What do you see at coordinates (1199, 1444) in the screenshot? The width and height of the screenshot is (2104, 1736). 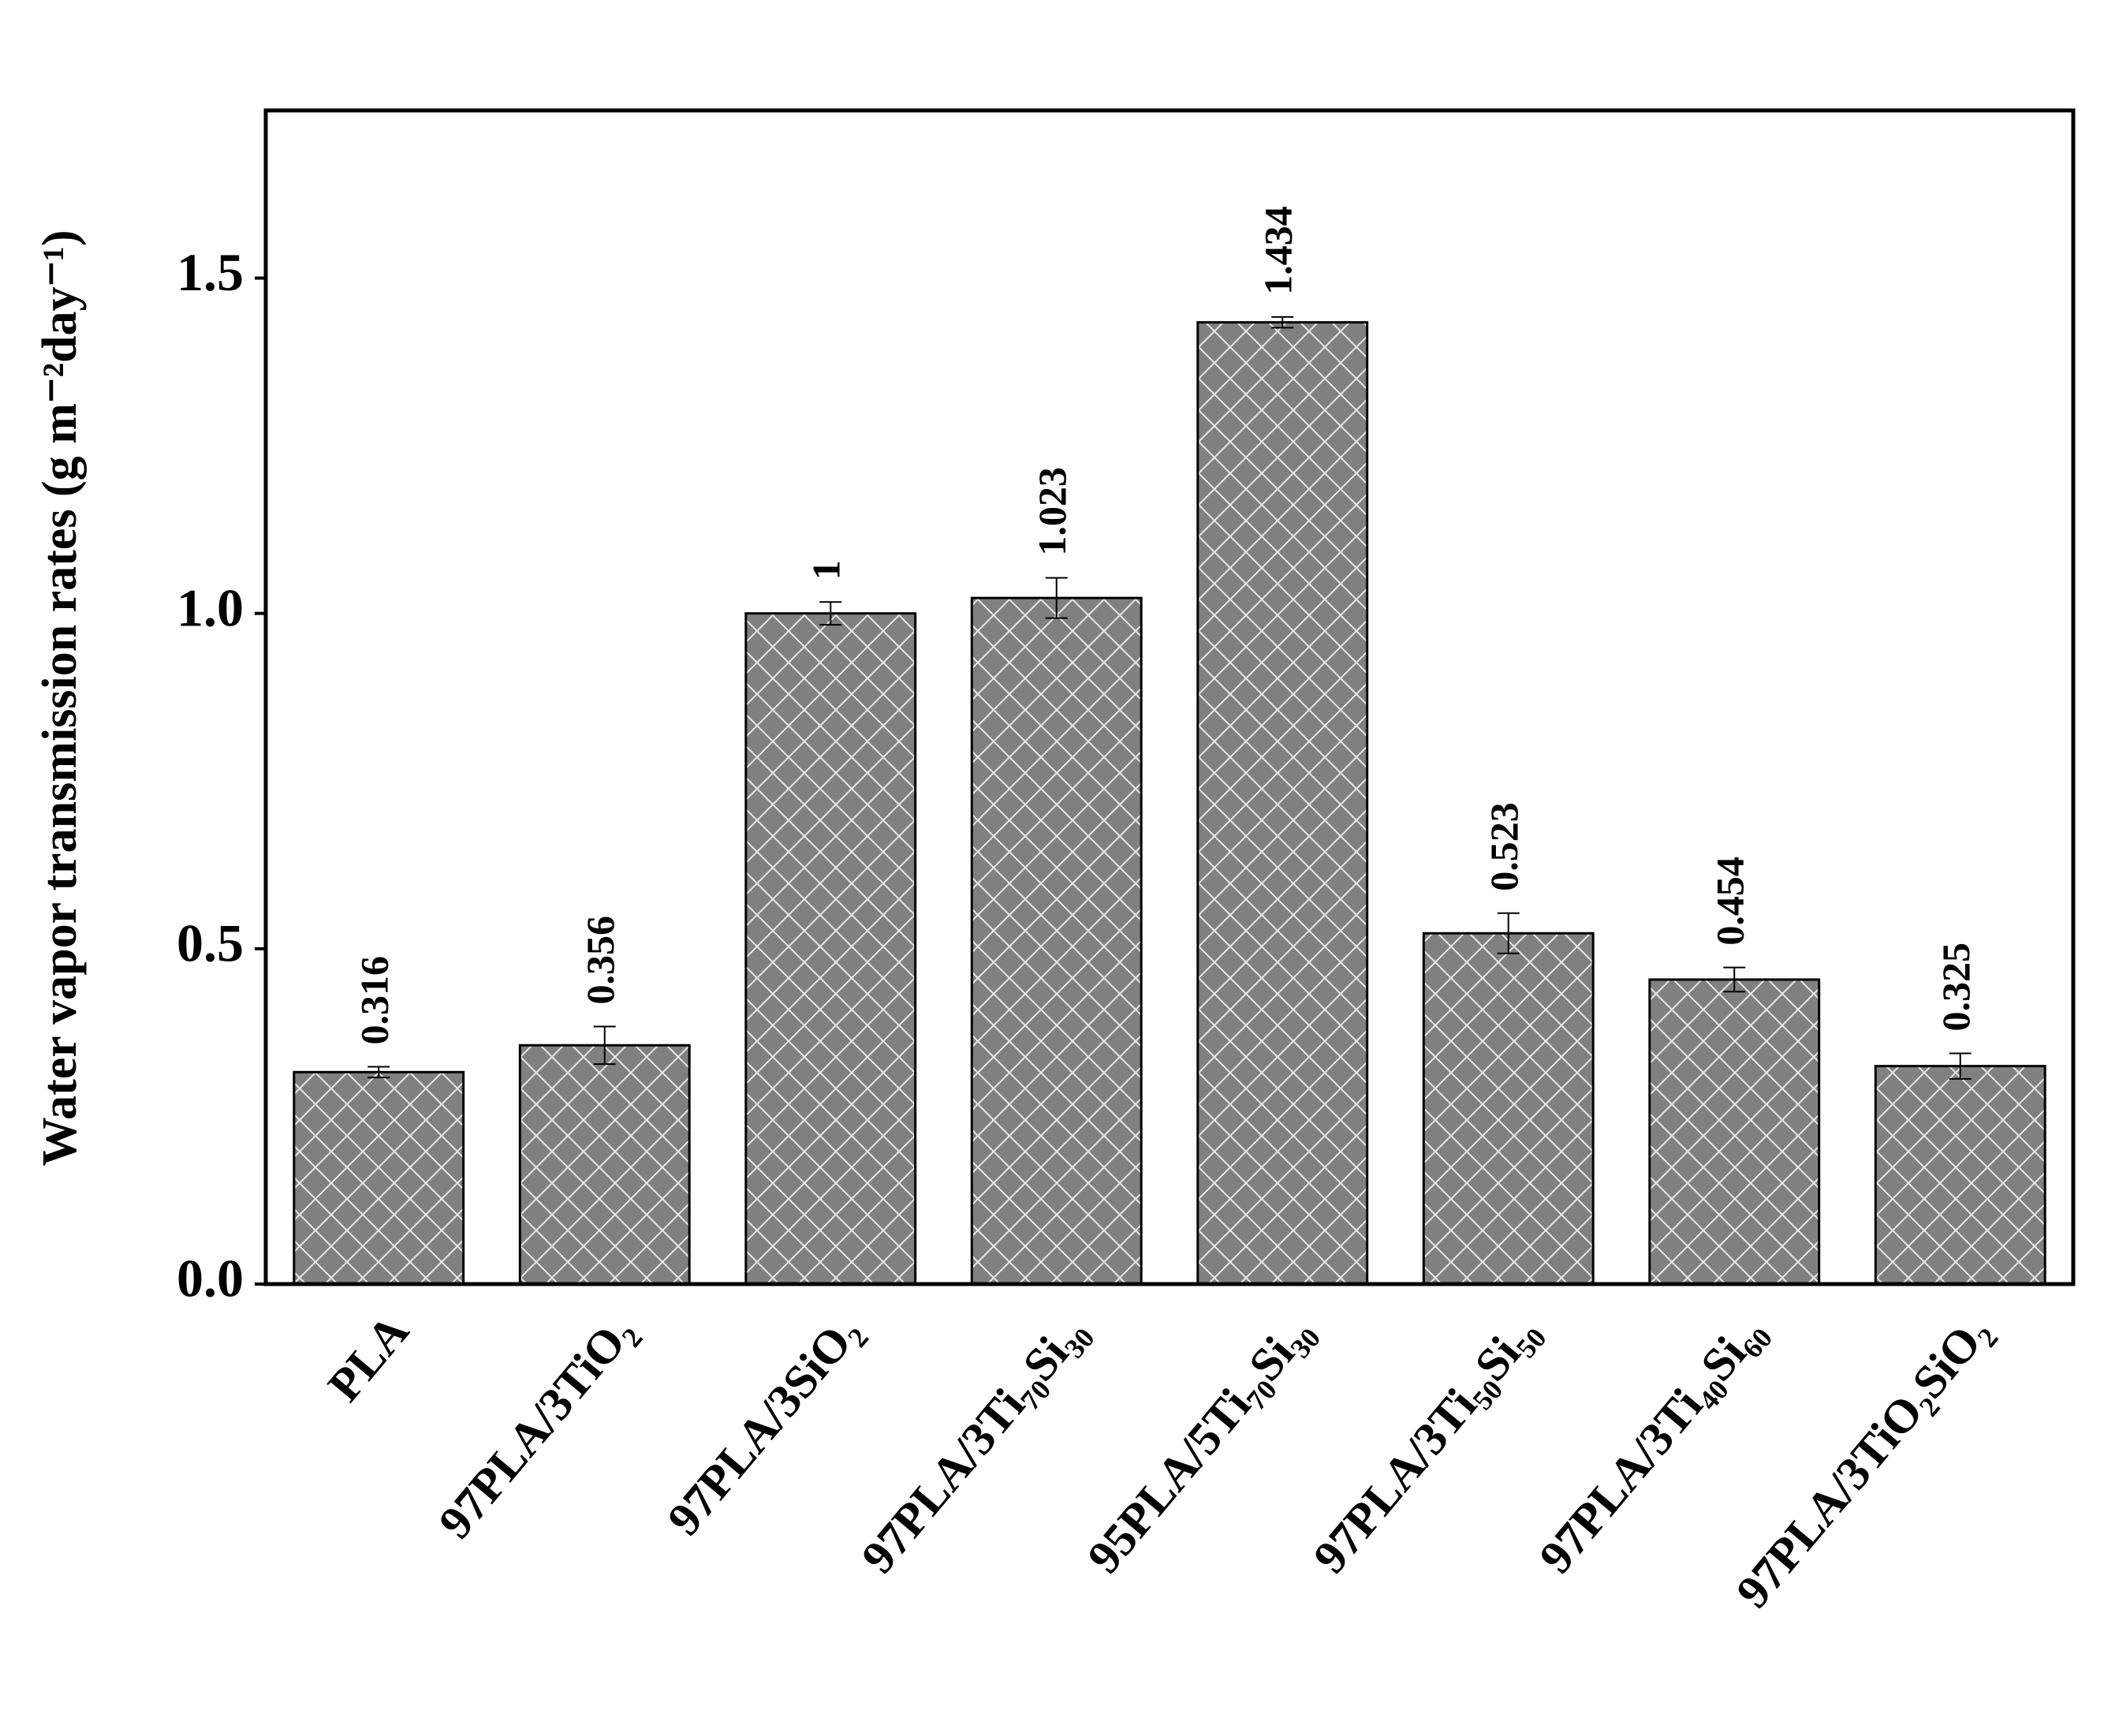 I see `x-tick-label: 95PLA/5Ti₇₀Si₃₀` at bounding box center [1199, 1444].